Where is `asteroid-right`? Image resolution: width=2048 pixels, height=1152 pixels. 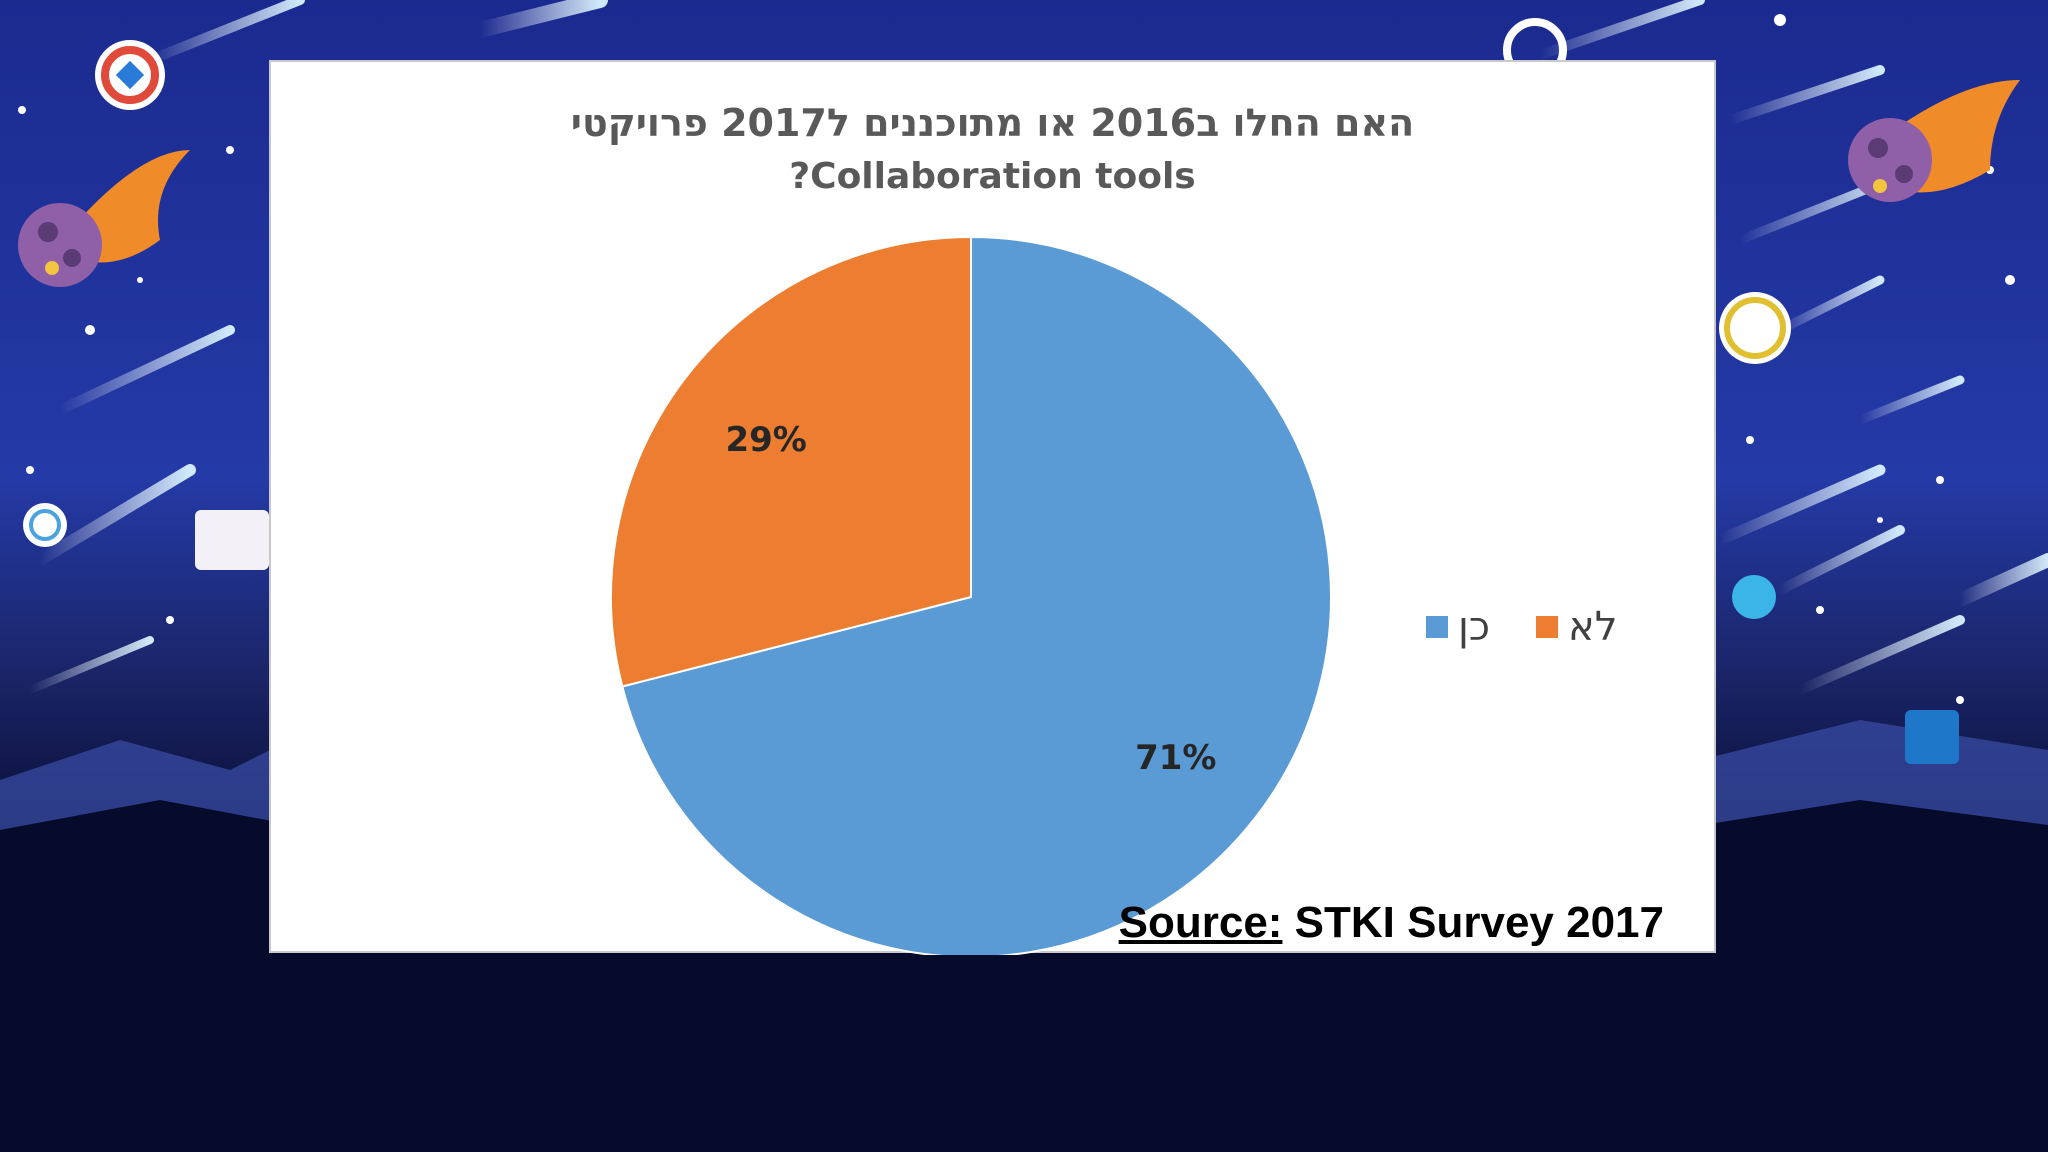 asteroid-right is located at coordinates (1934, 141).